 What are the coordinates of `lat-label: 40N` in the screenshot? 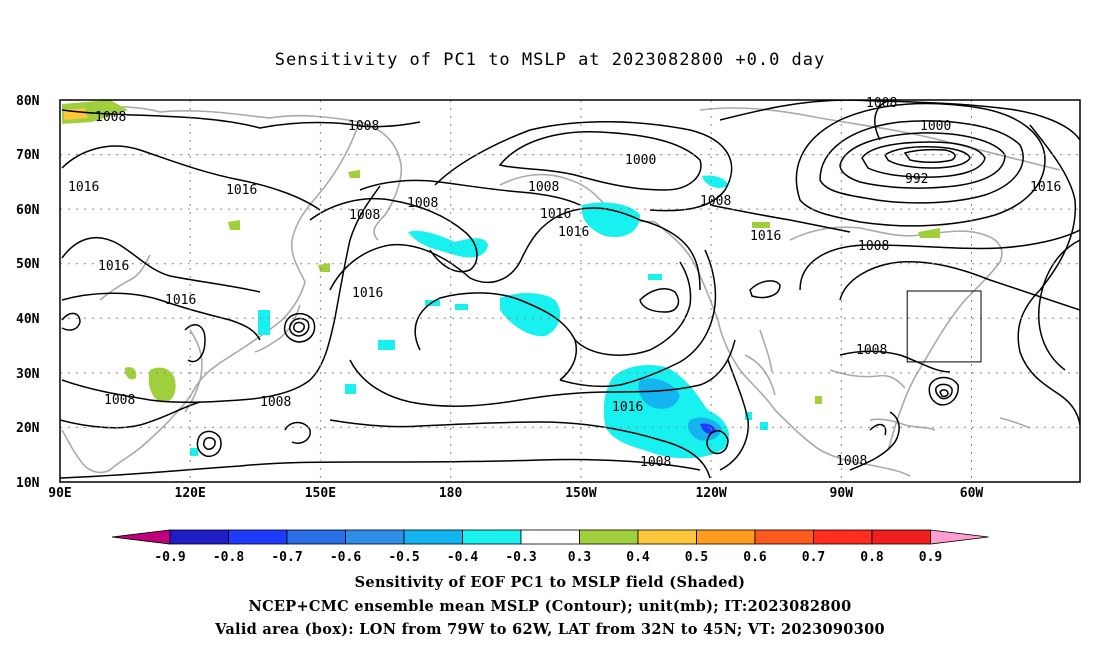 It's located at (28, 319).